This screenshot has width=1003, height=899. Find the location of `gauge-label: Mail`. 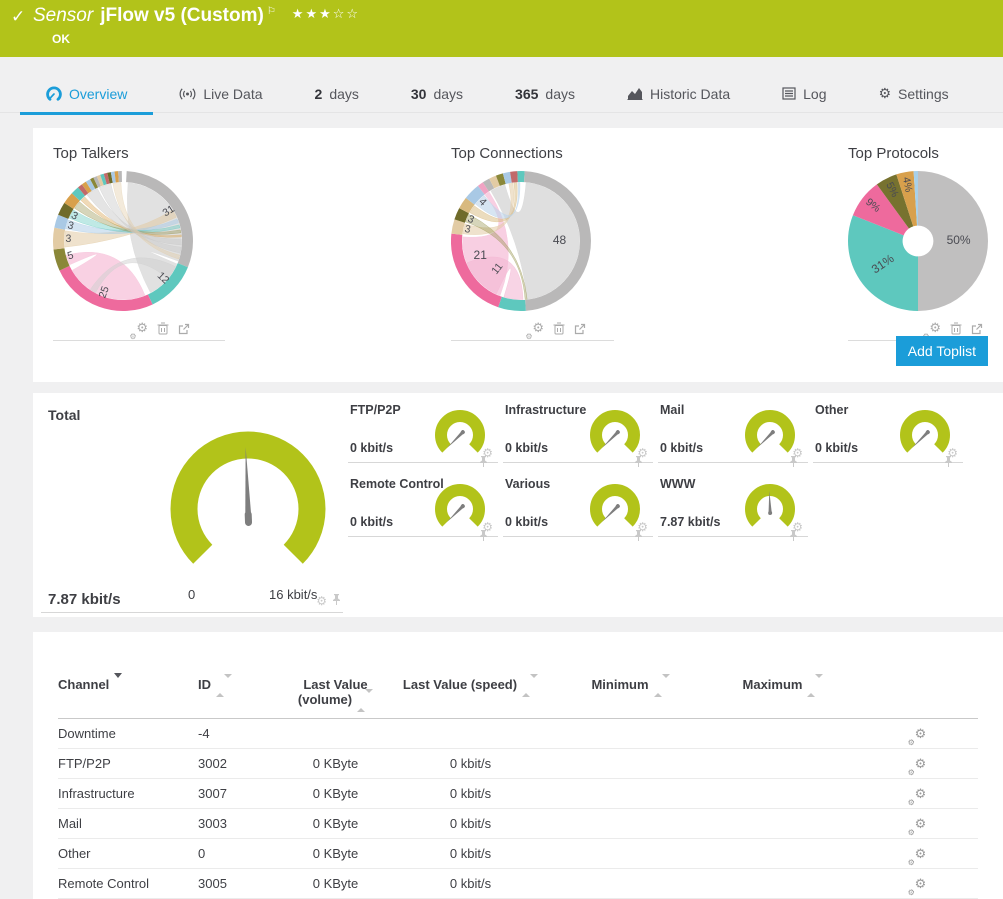

gauge-label: Mail is located at coordinates (672, 410).